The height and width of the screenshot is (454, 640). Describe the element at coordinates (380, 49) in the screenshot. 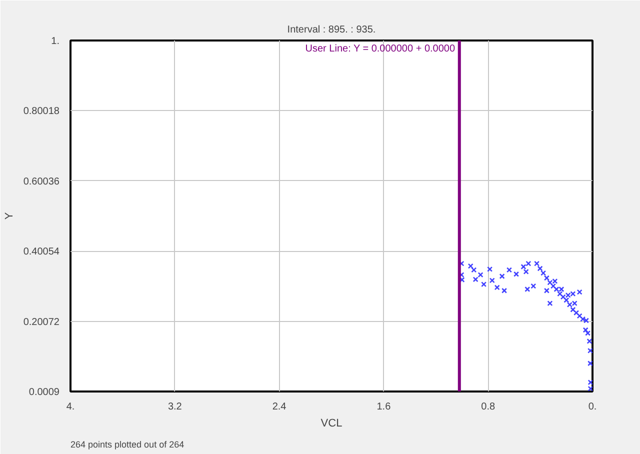

I see `annotation: User Line: Y = 0.000000 + 0.0000` at that location.